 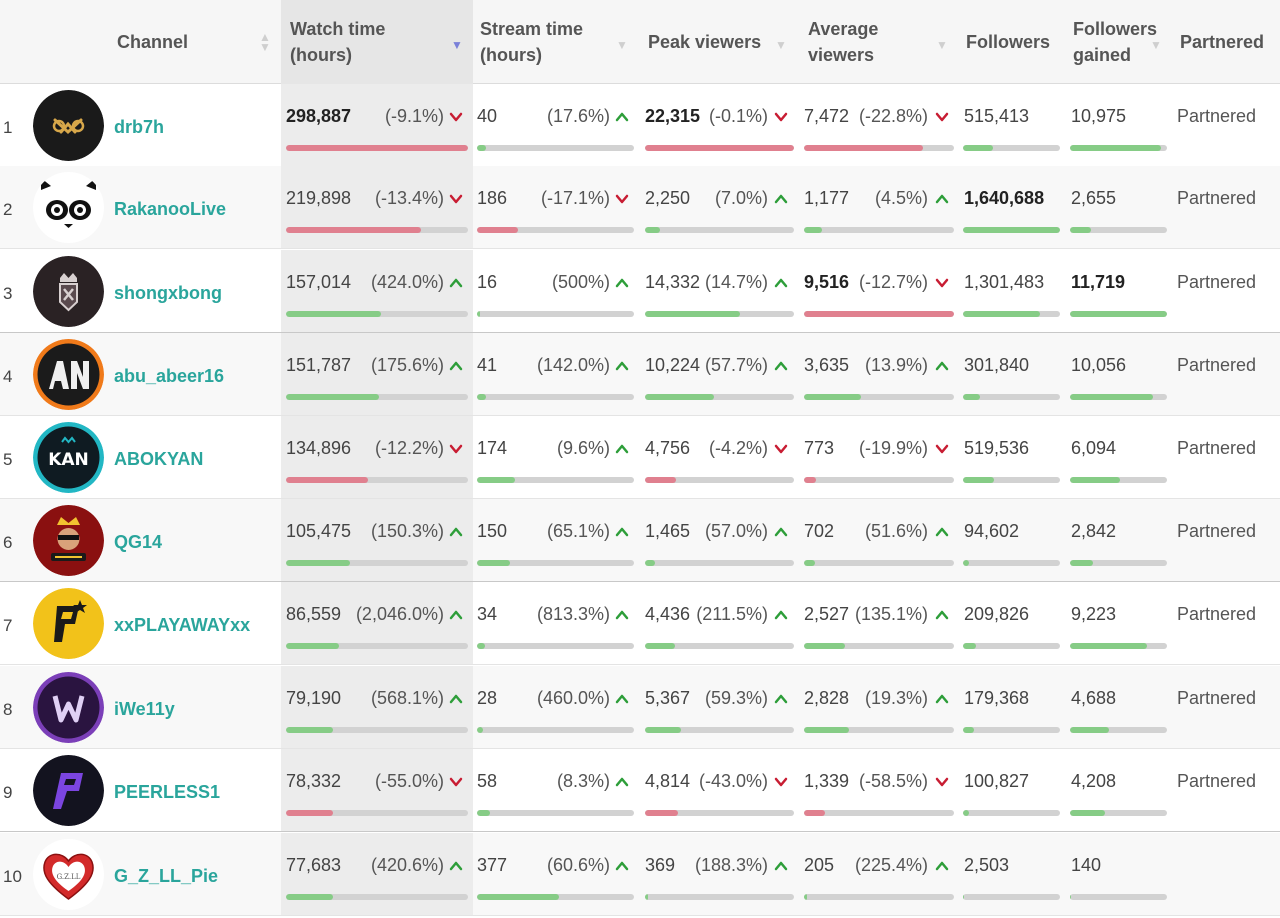 I want to click on watch-bar-fill, so click(x=310, y=813).